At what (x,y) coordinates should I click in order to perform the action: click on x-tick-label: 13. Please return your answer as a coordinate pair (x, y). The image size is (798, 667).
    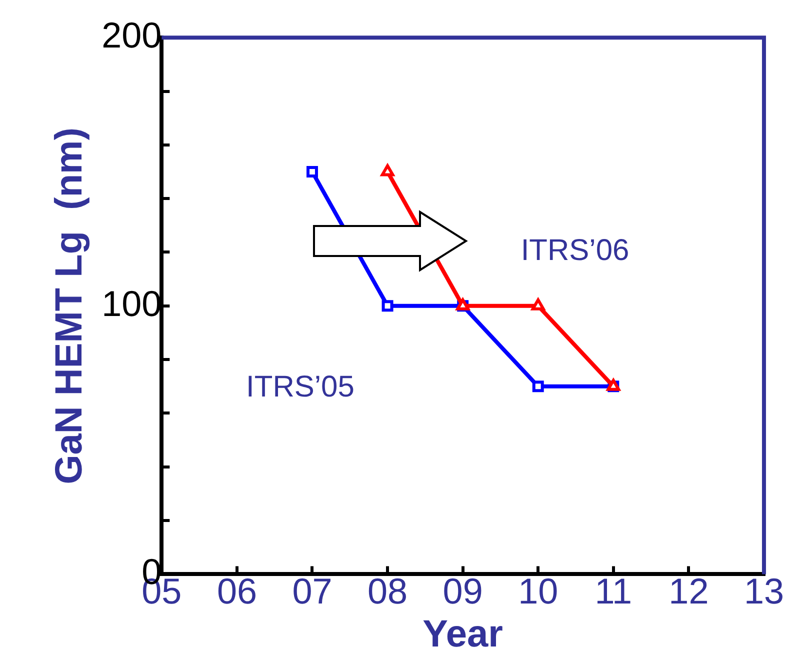
    Looking at the image, I should click on (764, 591).